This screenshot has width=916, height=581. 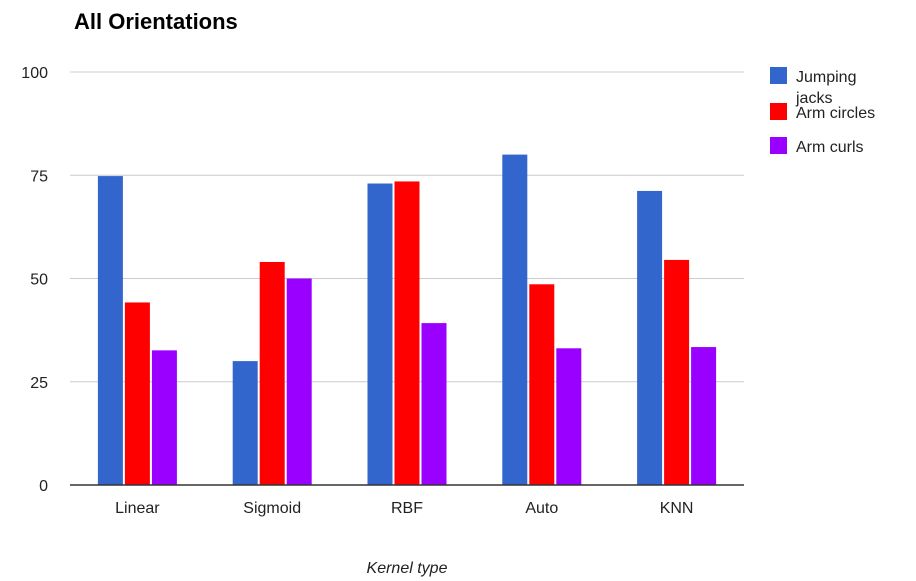 What do you see at coordinates (156, 21) in the screenshot?
I see `chart-title: All Orientations` at bounding box center [156, 21].